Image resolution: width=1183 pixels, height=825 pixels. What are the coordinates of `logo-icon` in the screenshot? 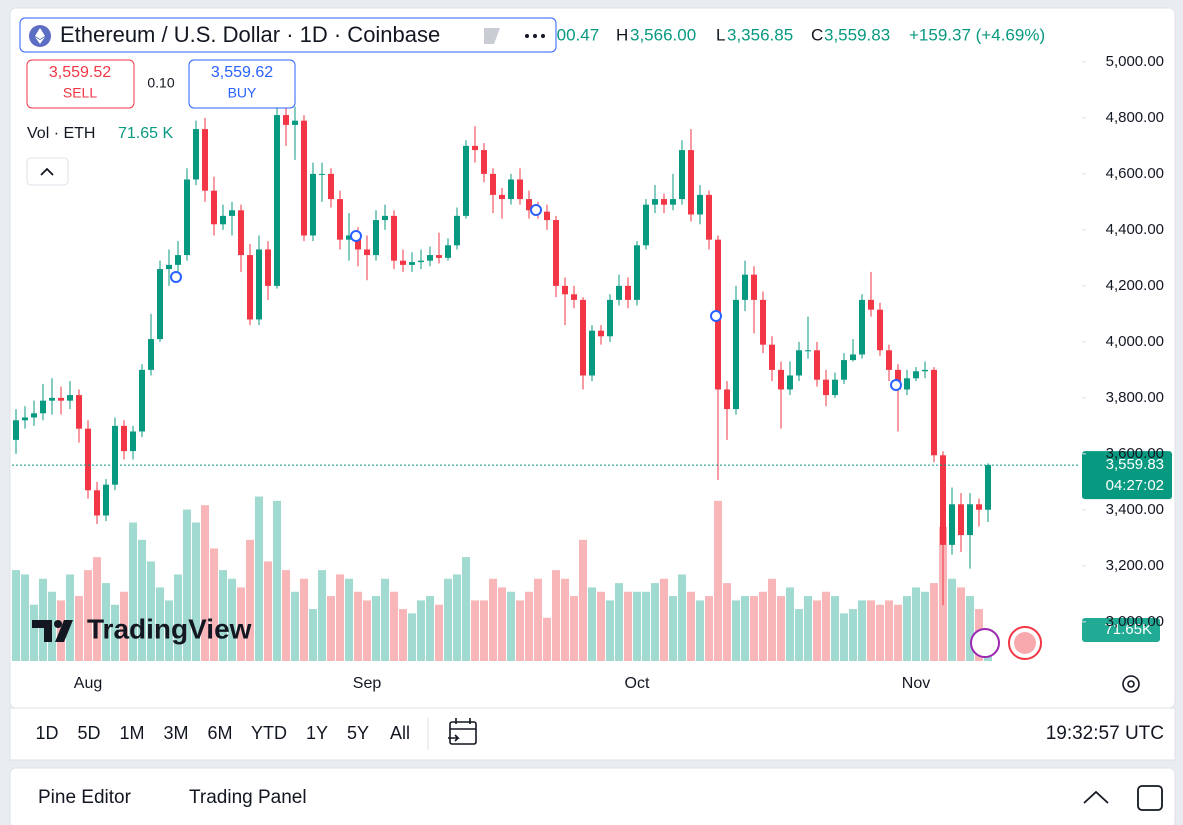 It's located at (52, 631).